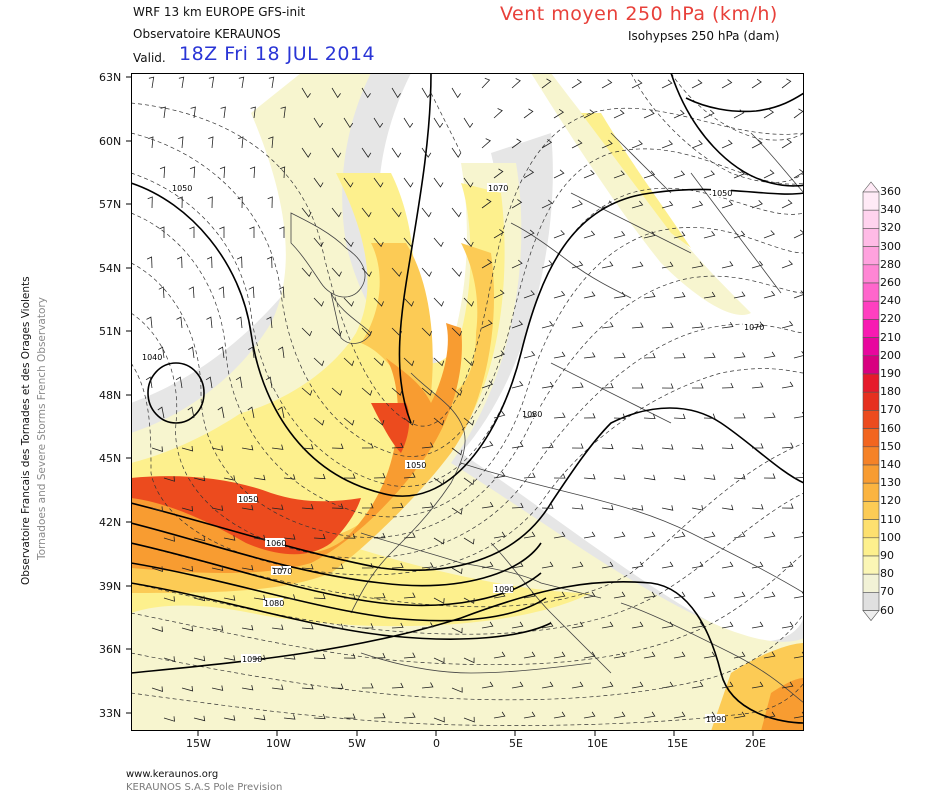  I want to click on valid-time: 18Z Fri 18 JUL 2014, so click(277, 54).